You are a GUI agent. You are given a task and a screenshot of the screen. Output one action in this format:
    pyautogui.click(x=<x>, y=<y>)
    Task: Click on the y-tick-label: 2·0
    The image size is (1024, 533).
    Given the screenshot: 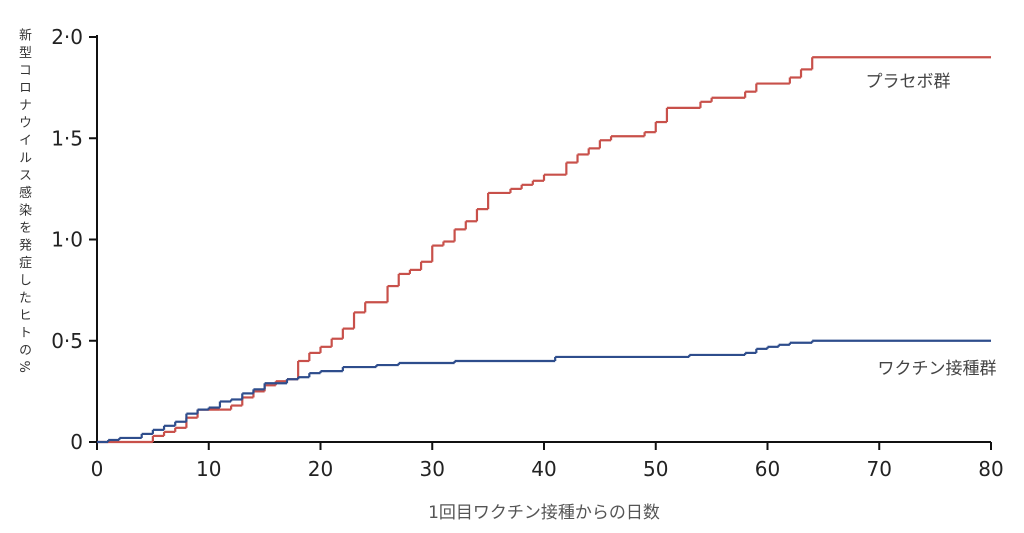 What is the action you would take?
    pyautogui.click(x=67, y=37)
    